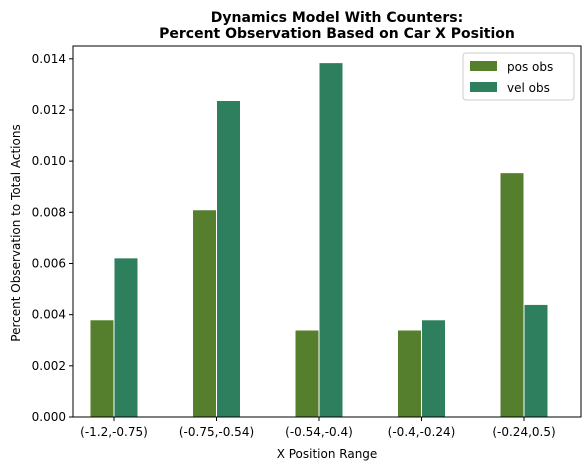 The image size is (584, 470). I want to click on y-ticks-group: 0.000 0.002 0.004 0.006 0.008 0.010 0.012 0.014, so click(52, 238).